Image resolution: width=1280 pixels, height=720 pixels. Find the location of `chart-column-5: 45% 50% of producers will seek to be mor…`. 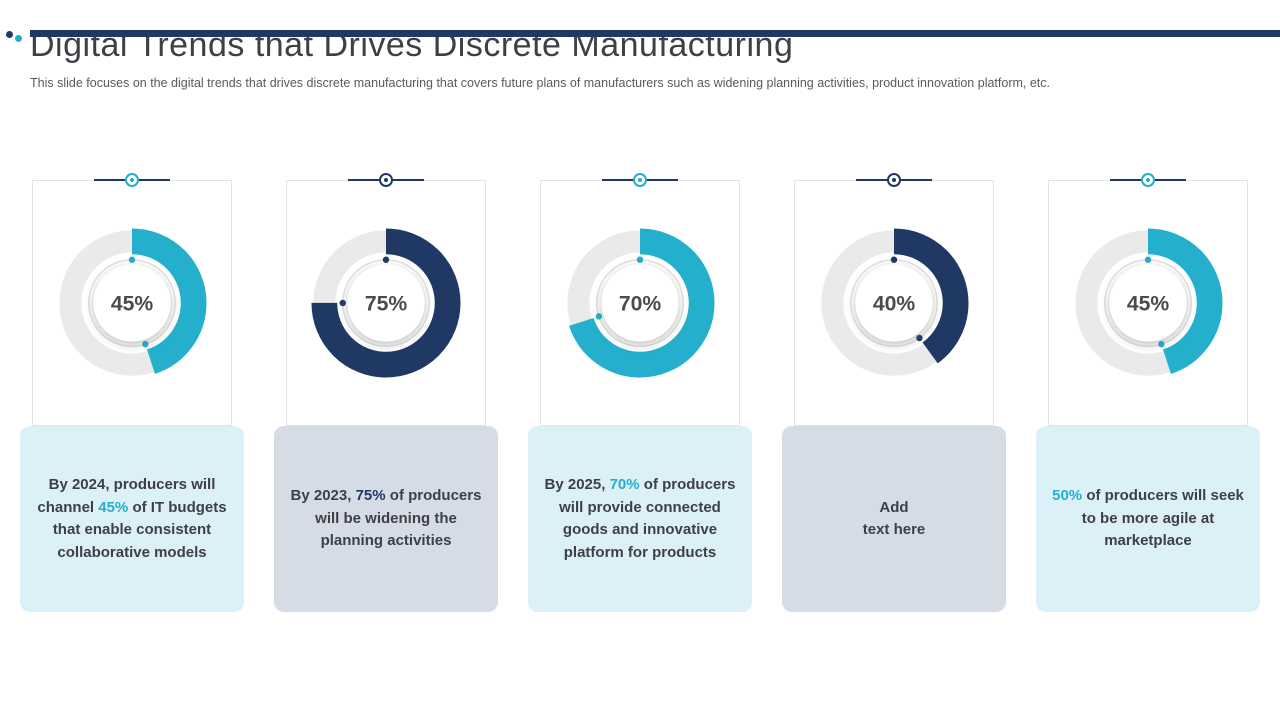

chart-column-5: 45% 50% of producers will seek to be mor… is located at coordinates (1148, 392).